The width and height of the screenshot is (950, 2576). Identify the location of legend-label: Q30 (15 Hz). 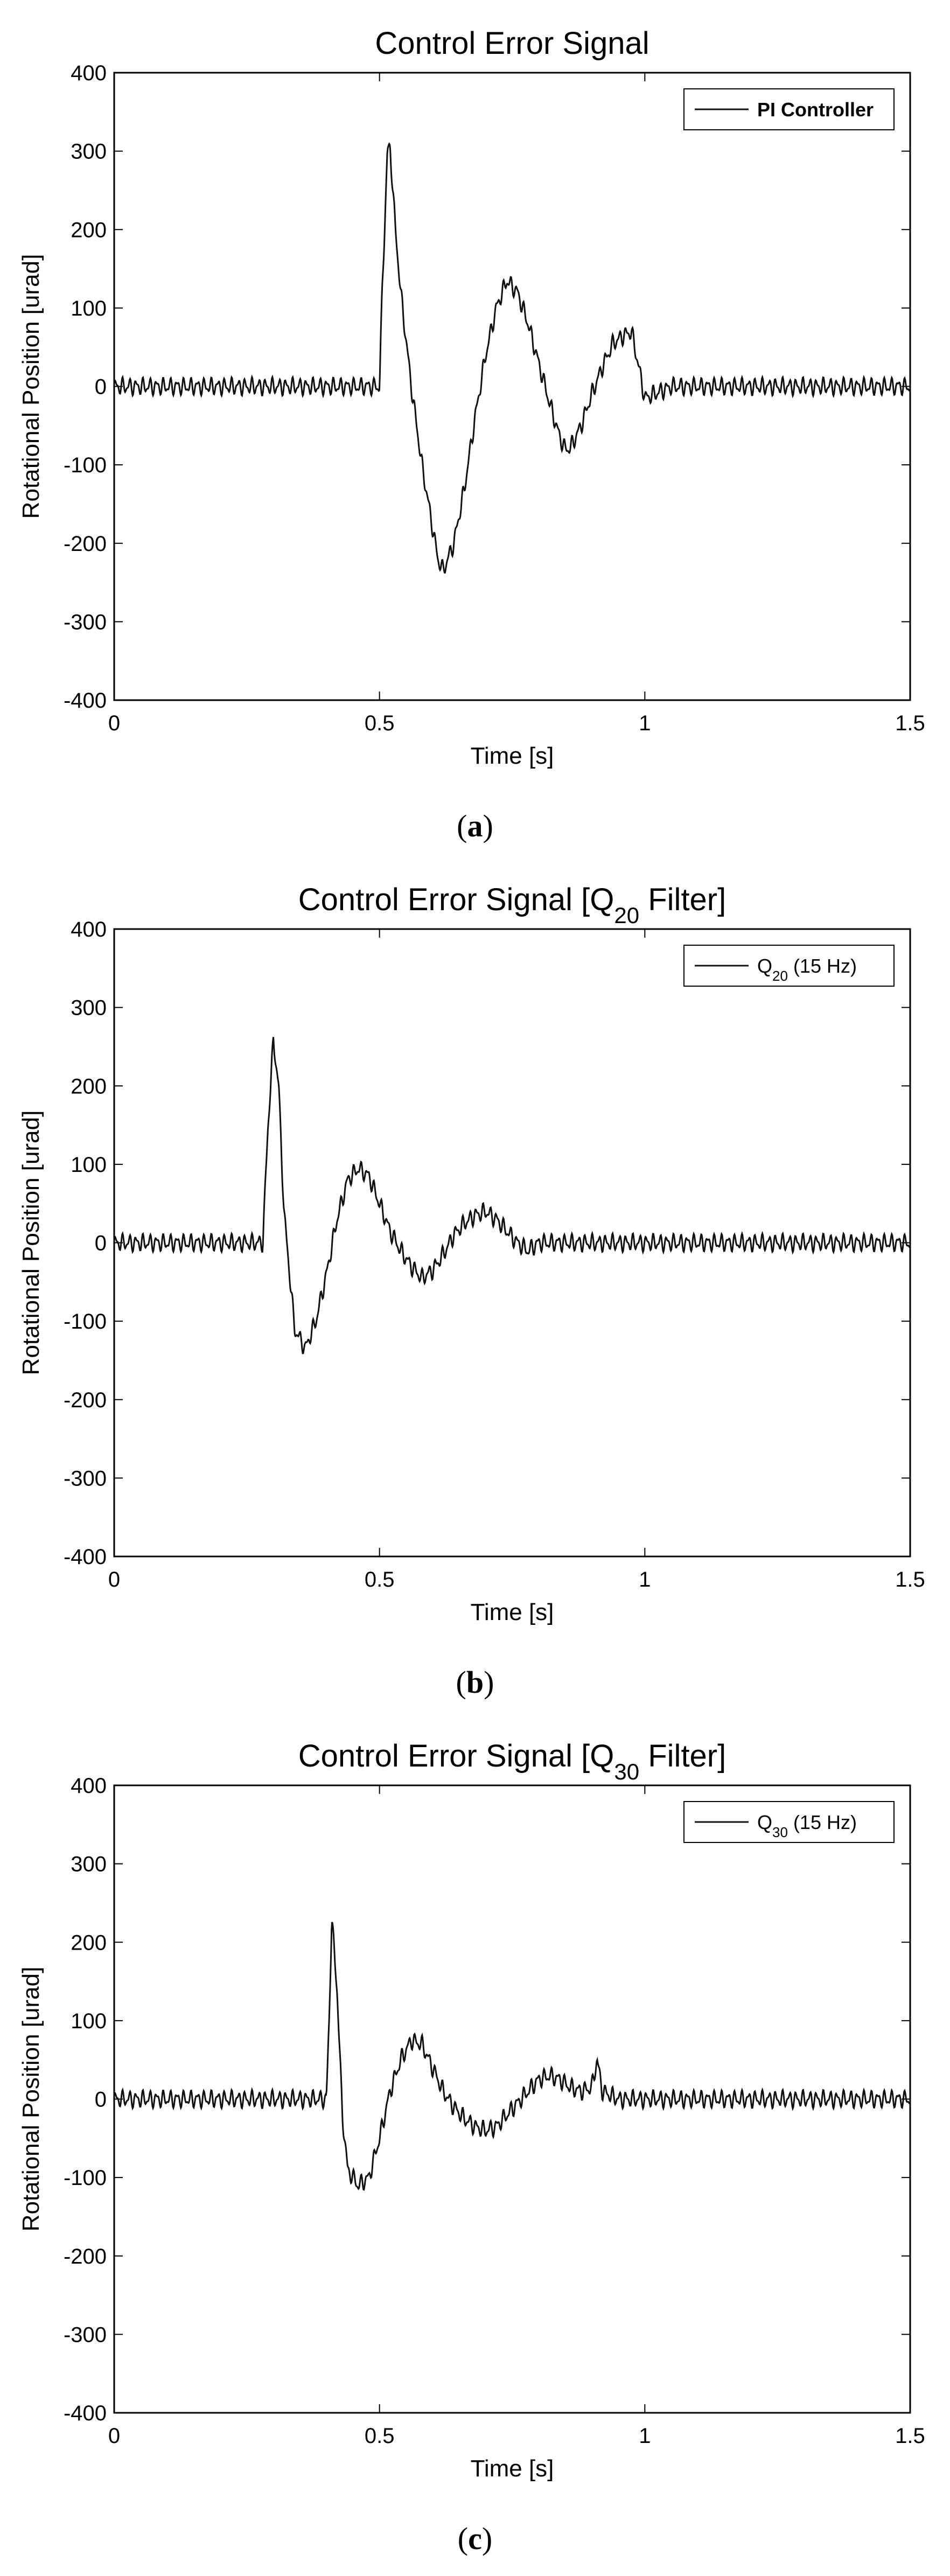
(807, 1825).